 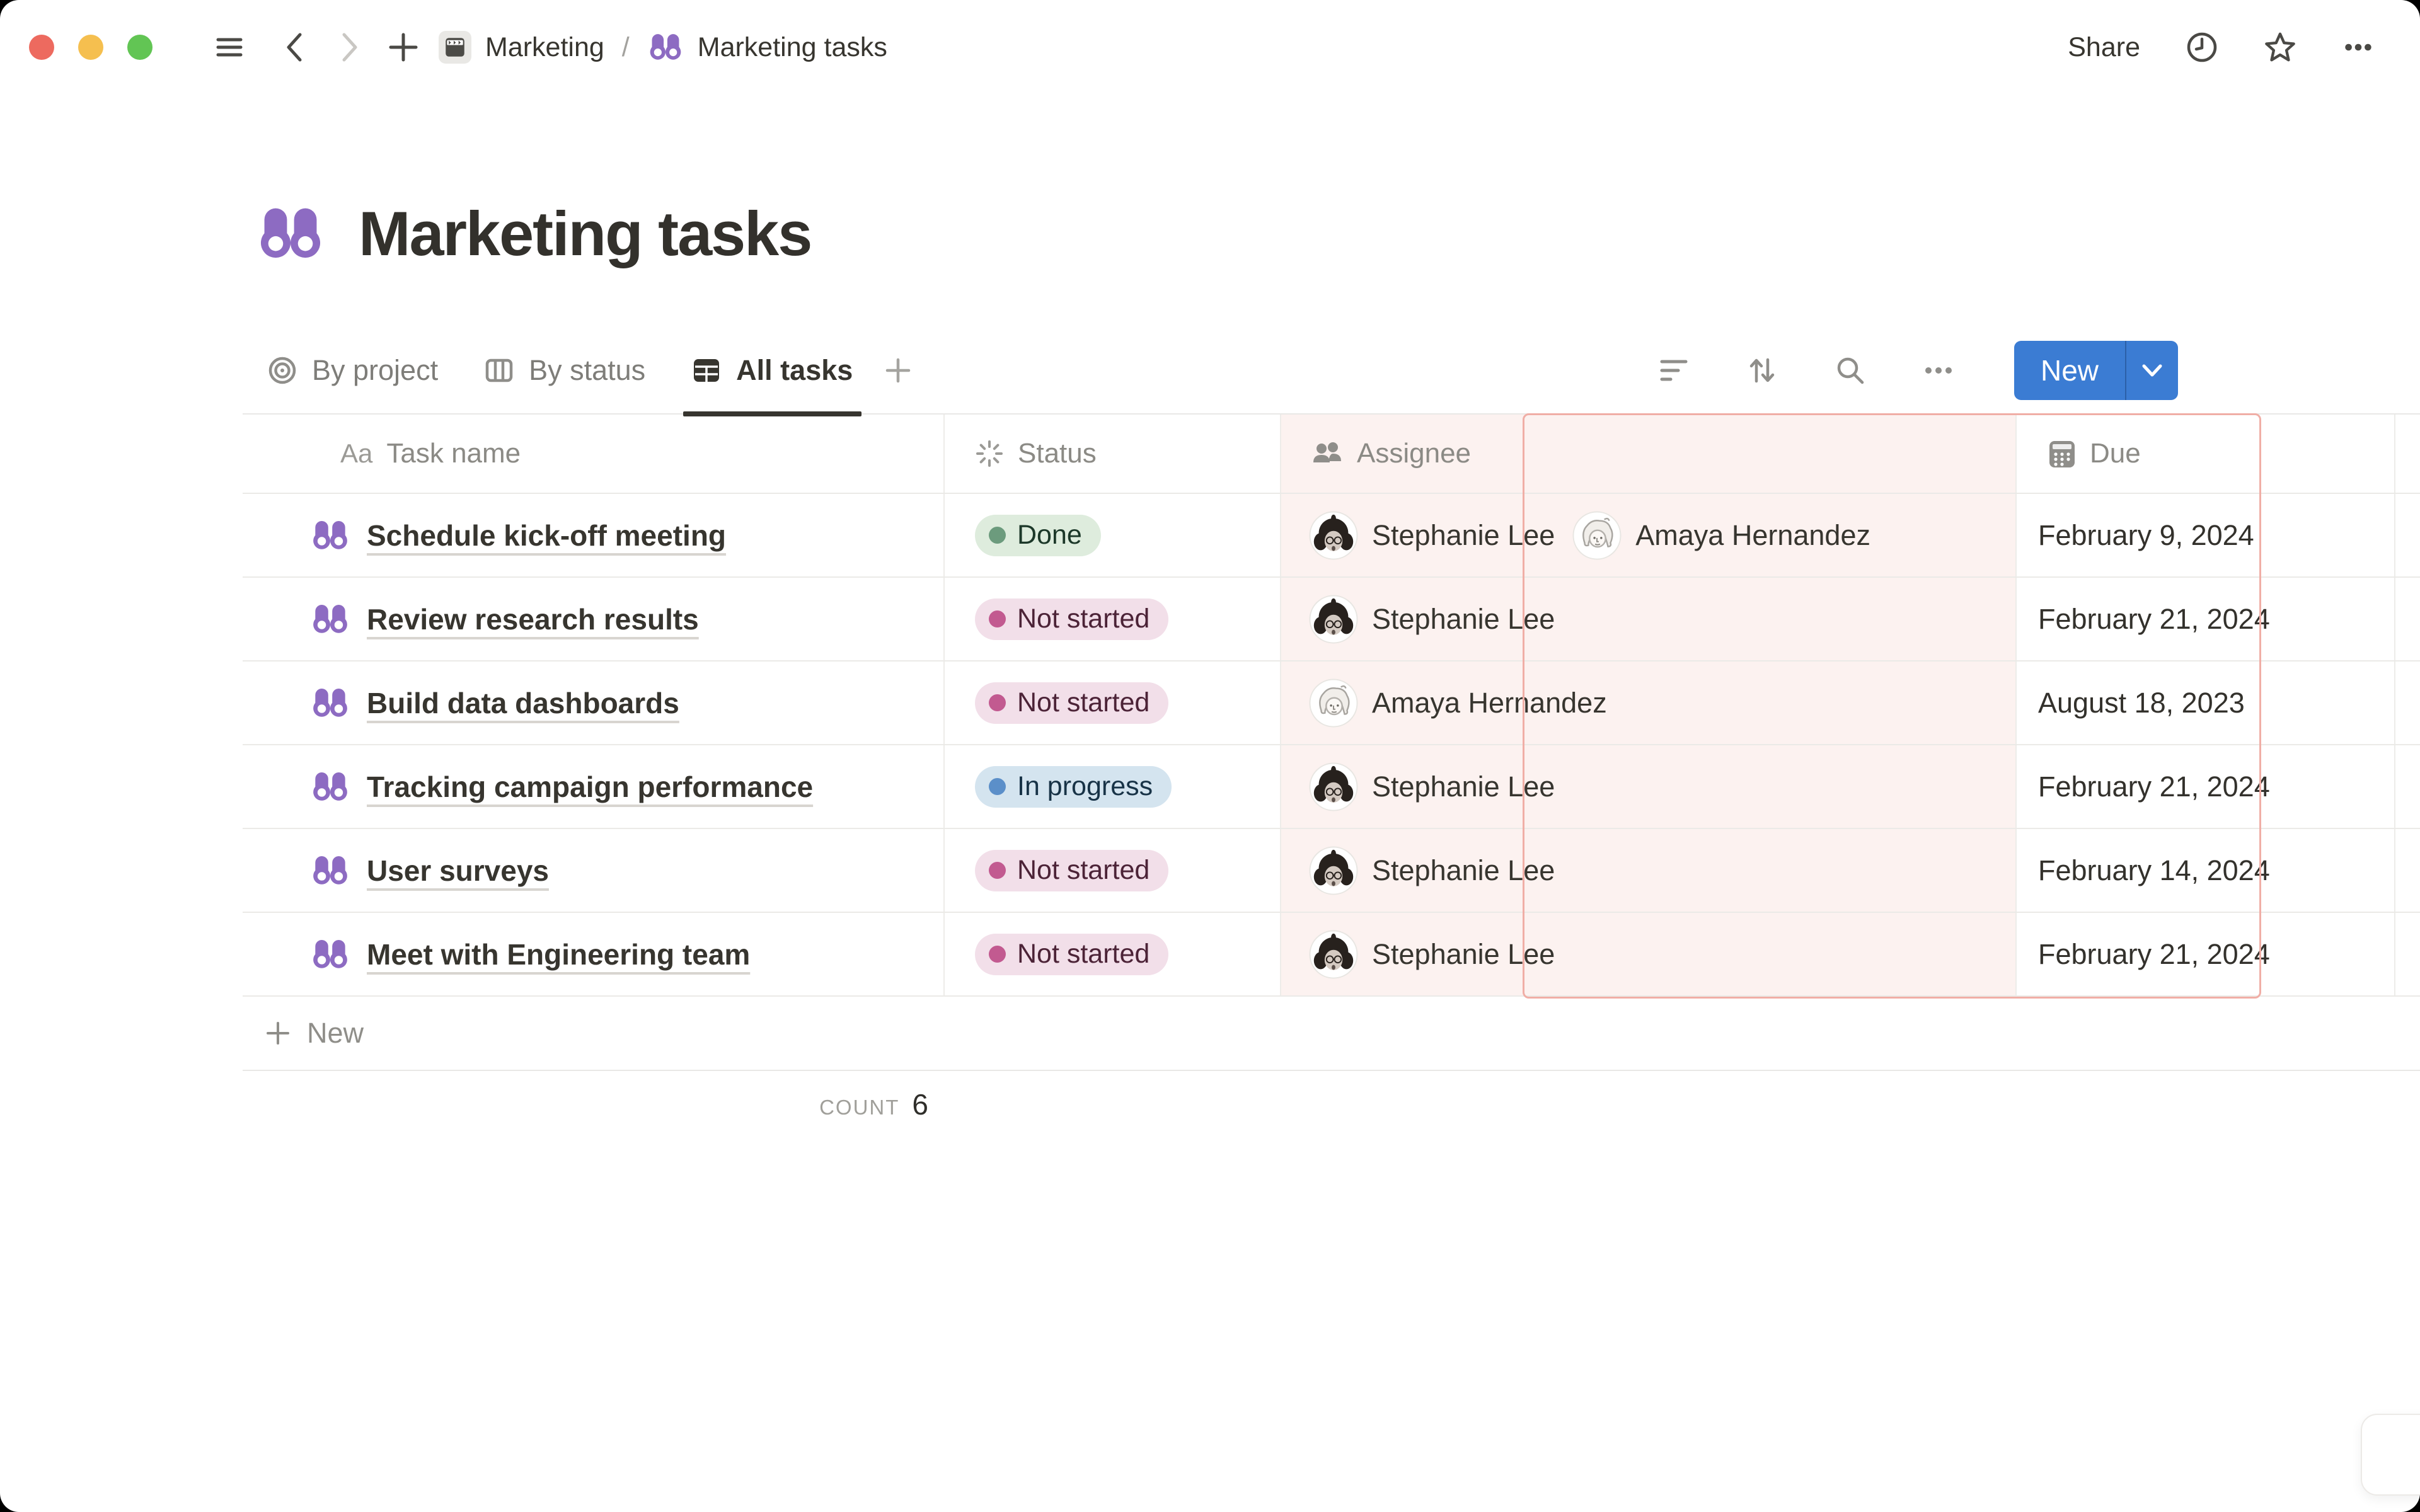 What do you see at coordinates (1332, 371) in the screenshot?
I see `view-tab-bar: By project By status All tasks` at bounding box center [1332, 371].